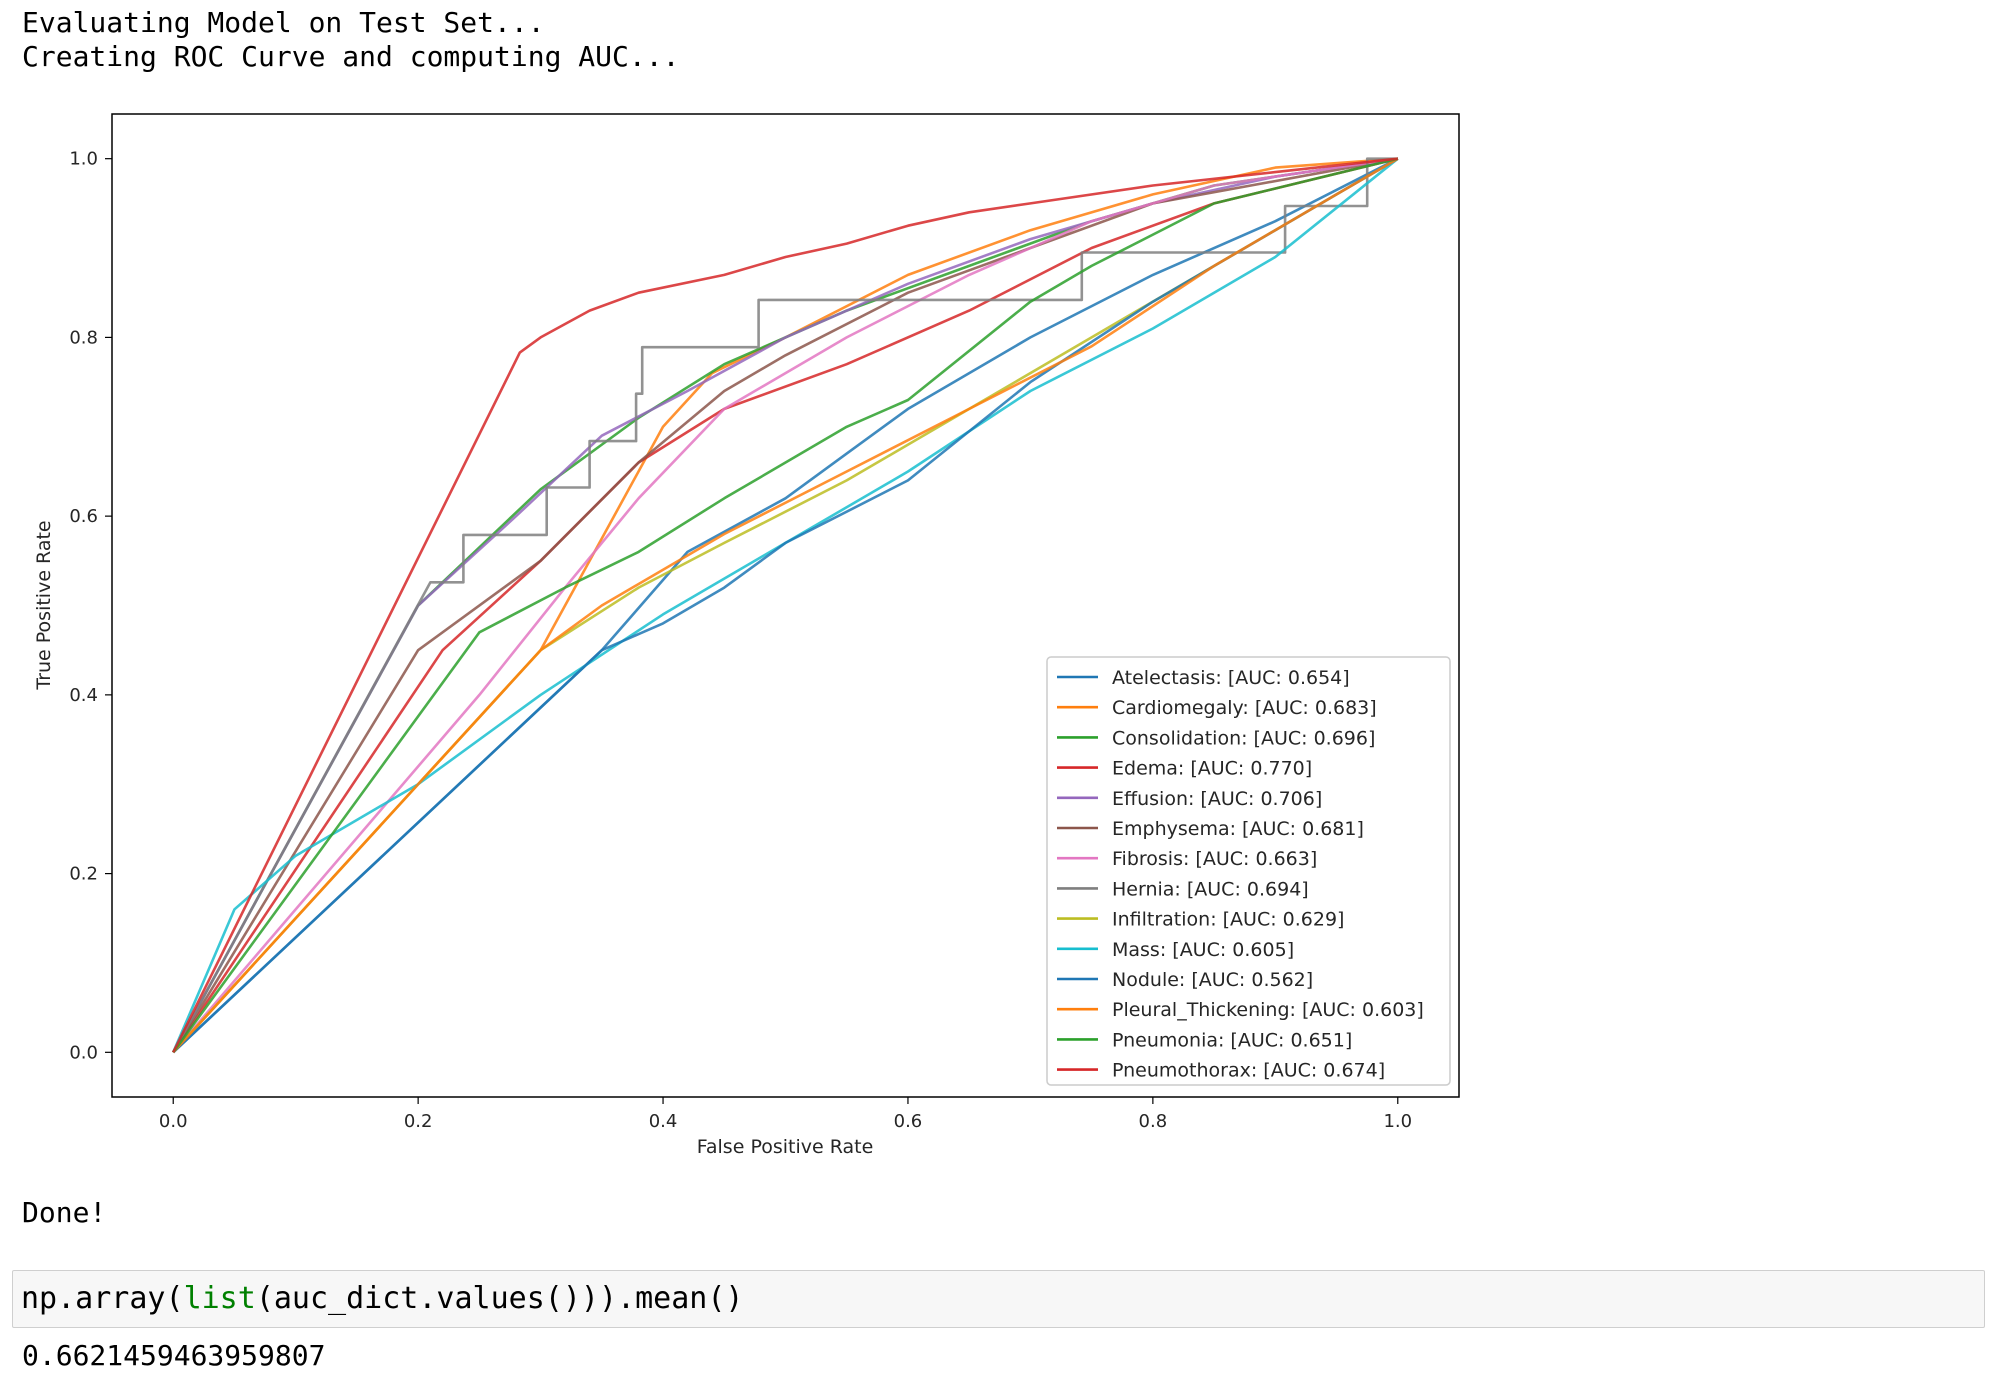 The width and height of the screenshot is (1998, 1390). I want to click on code-text: np.array(, so click(102, 1298).